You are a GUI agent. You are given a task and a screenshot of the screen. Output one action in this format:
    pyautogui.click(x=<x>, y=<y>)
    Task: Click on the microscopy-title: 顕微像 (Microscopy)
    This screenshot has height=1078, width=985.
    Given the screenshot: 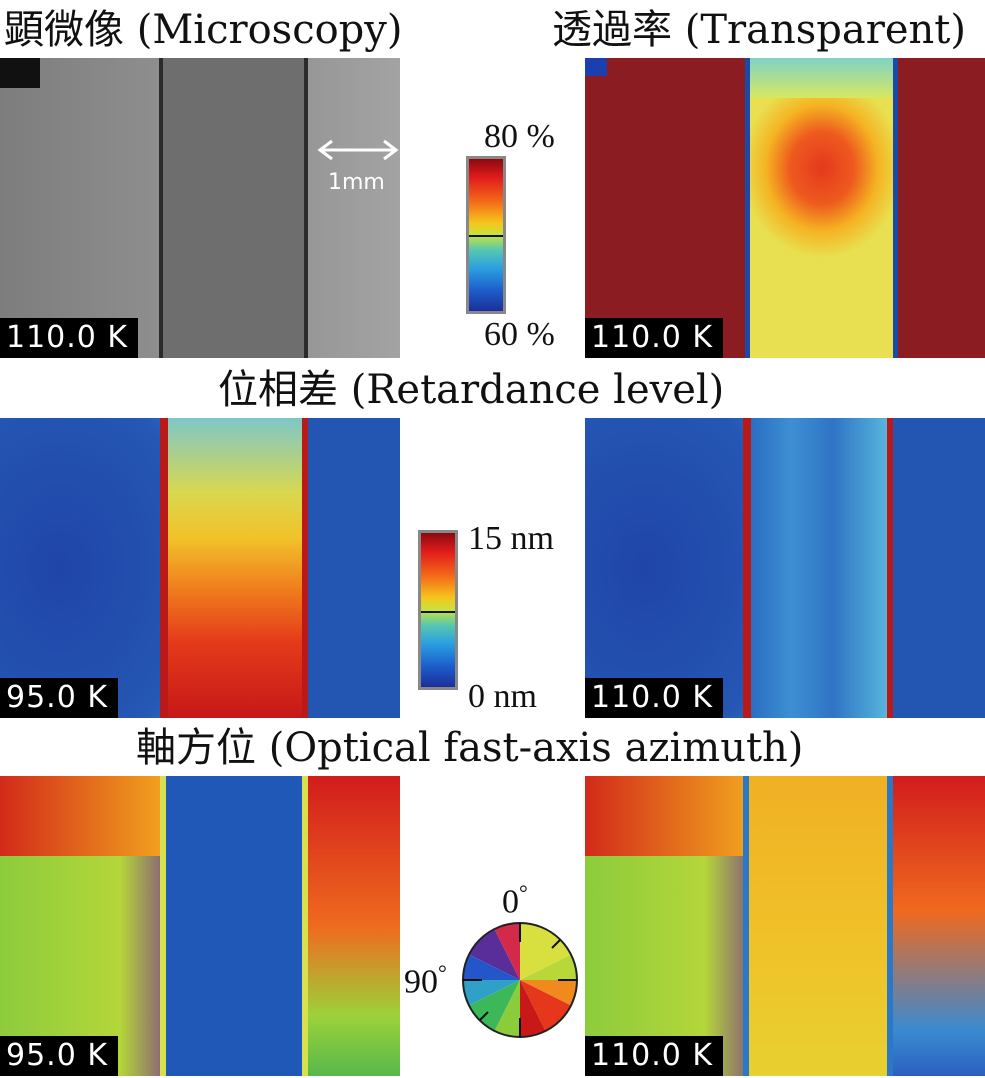 What is the action you would take?
    pyautogui.click(x=203, y=30)
    